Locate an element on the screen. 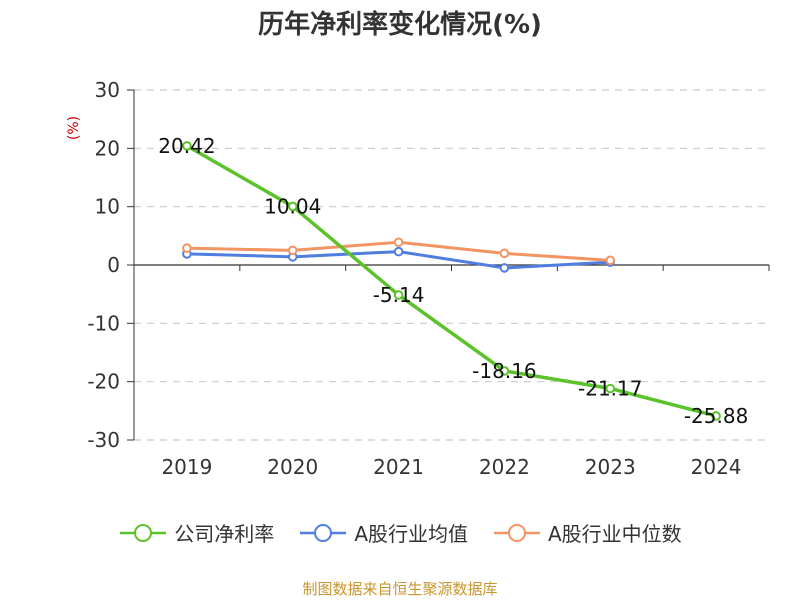  data-label: -18.16 is located at coordinates (504, 371).